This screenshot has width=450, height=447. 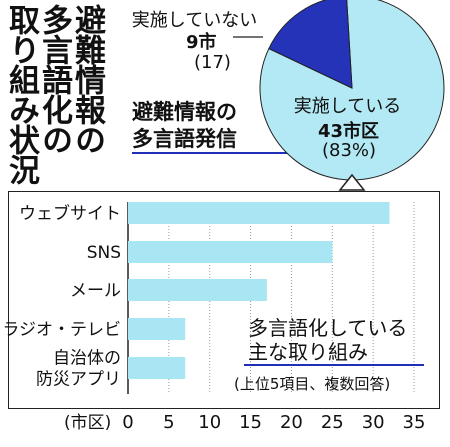 What do you see at coordinates (70, 213) in the screenshot?
I see `category-label: ウェブサイト` at bounding box center [70, 213].